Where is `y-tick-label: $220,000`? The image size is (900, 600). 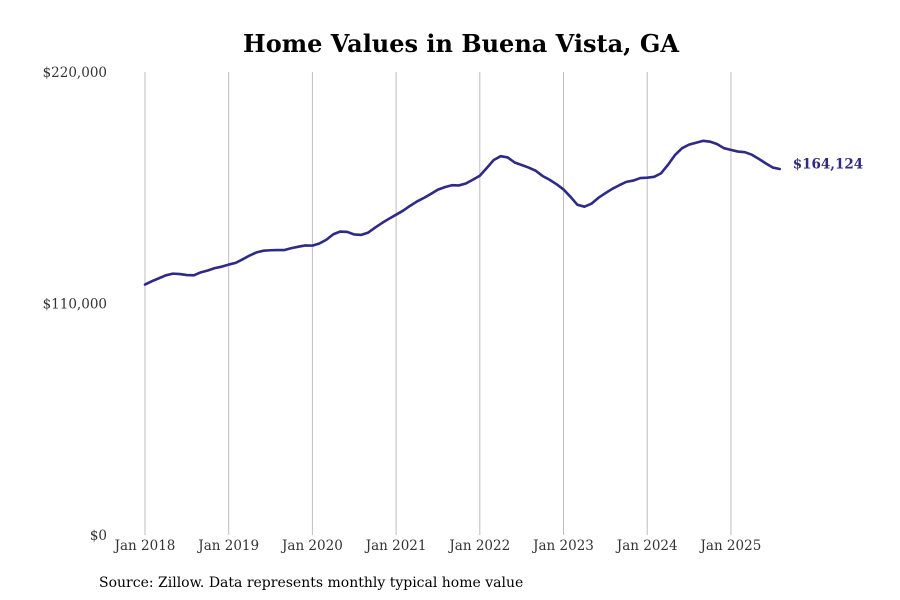
y-tick-label: $220,000 is located at coordinates (75, 73).